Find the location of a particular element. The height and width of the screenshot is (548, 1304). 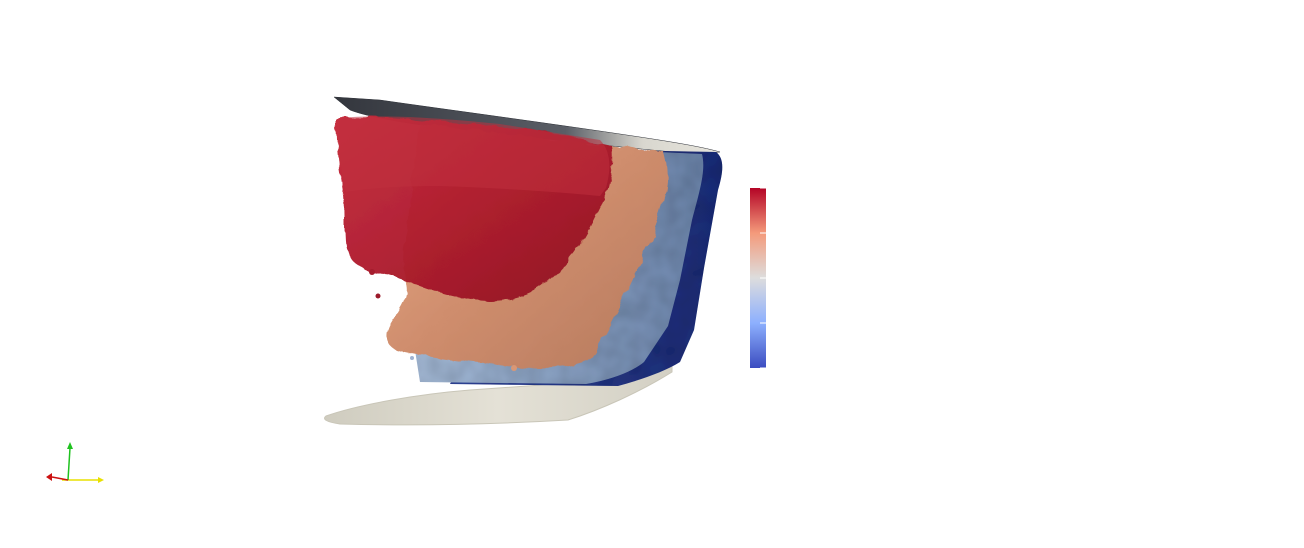

orientation-axes-widget is located at coordinates (75, 462).